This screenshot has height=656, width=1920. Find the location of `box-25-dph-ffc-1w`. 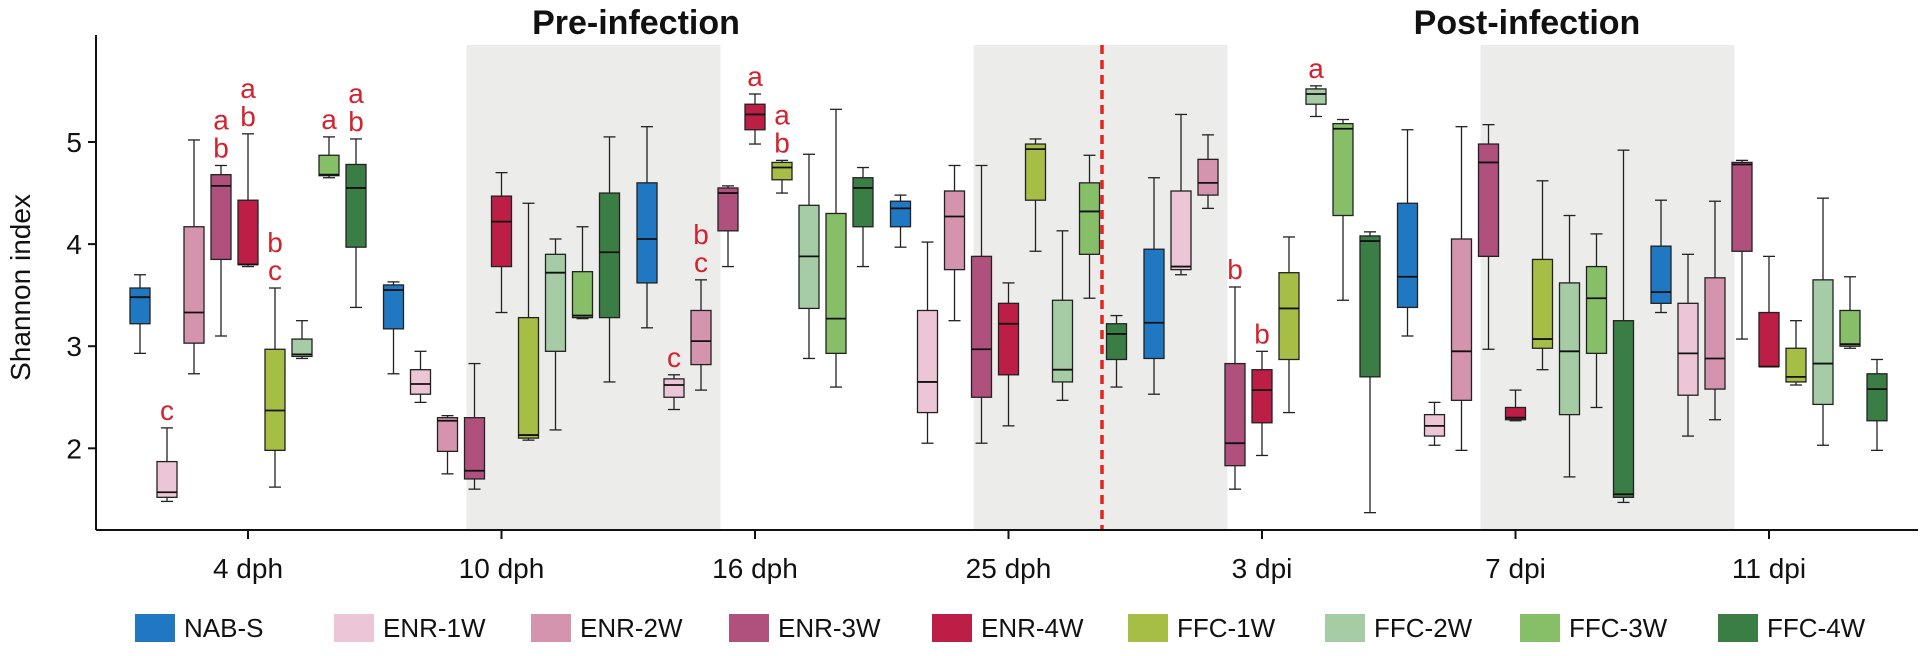

box-25-dph-ffc-1w is located at coordinates (1035, 195).